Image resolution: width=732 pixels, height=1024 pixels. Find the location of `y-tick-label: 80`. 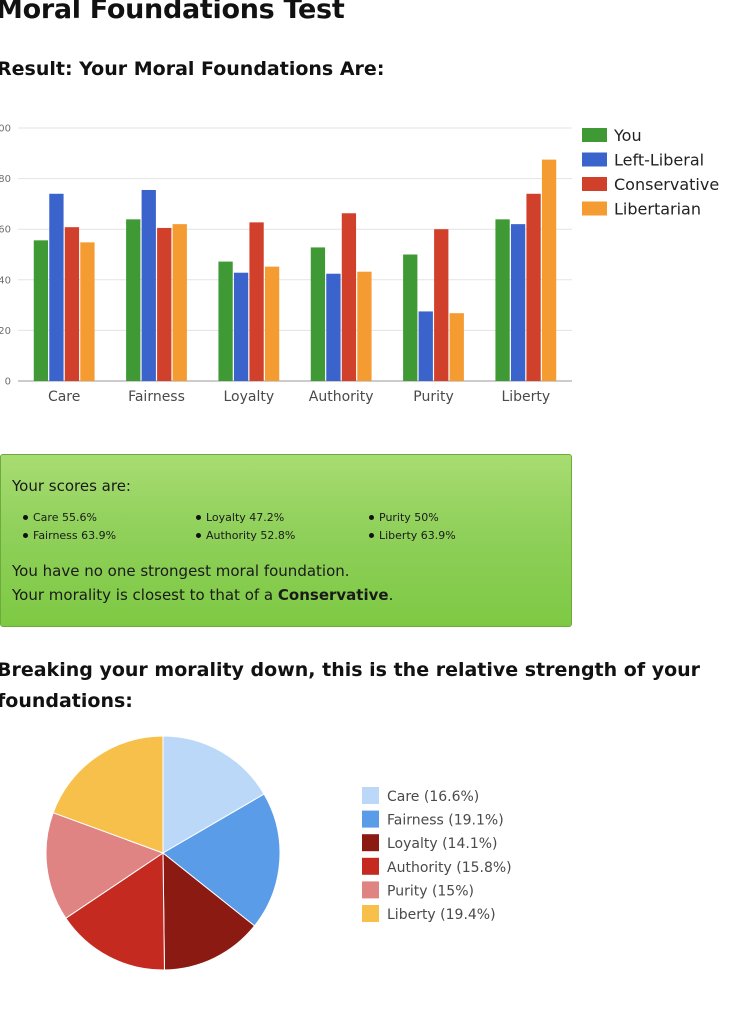

y-tick-label: 80 is located at coordinates (5, 179).